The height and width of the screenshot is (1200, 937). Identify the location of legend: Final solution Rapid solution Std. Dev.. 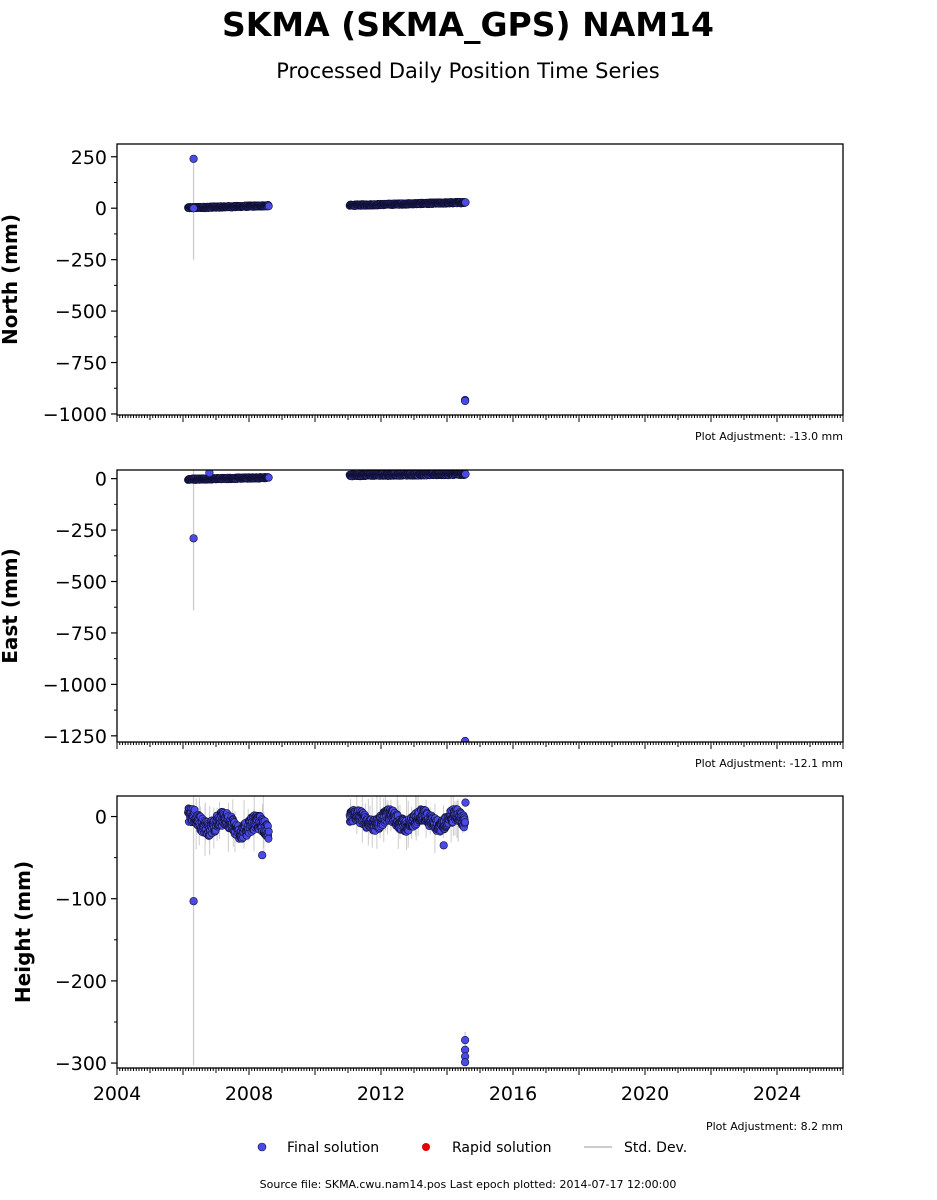
(472, 1148).